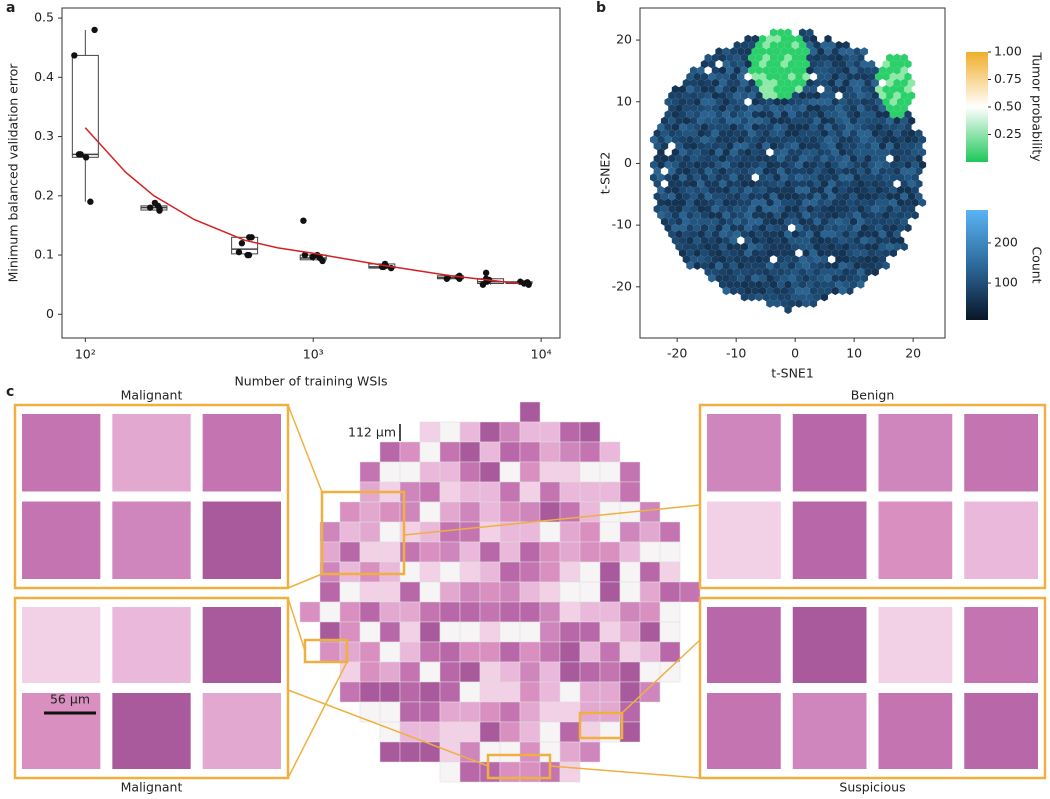  Describe the element at coordinates (1006, 282) in the screenshot. I see `colorbar-tick-label: 100` at that location.